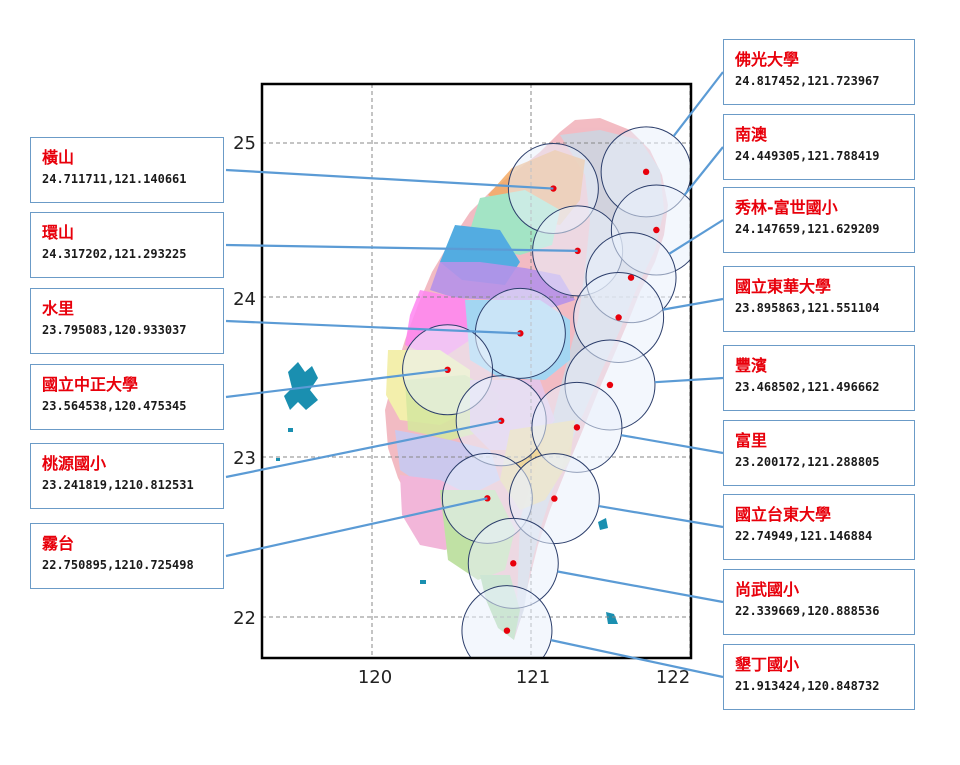 This screenshot has height=765, width=960. What do you see at coordinates (819, 299) in the screenshot?
I see `station-label-ndhu: 國立東華大學 23.895863,121.551104` at bounding box center [819, 299].